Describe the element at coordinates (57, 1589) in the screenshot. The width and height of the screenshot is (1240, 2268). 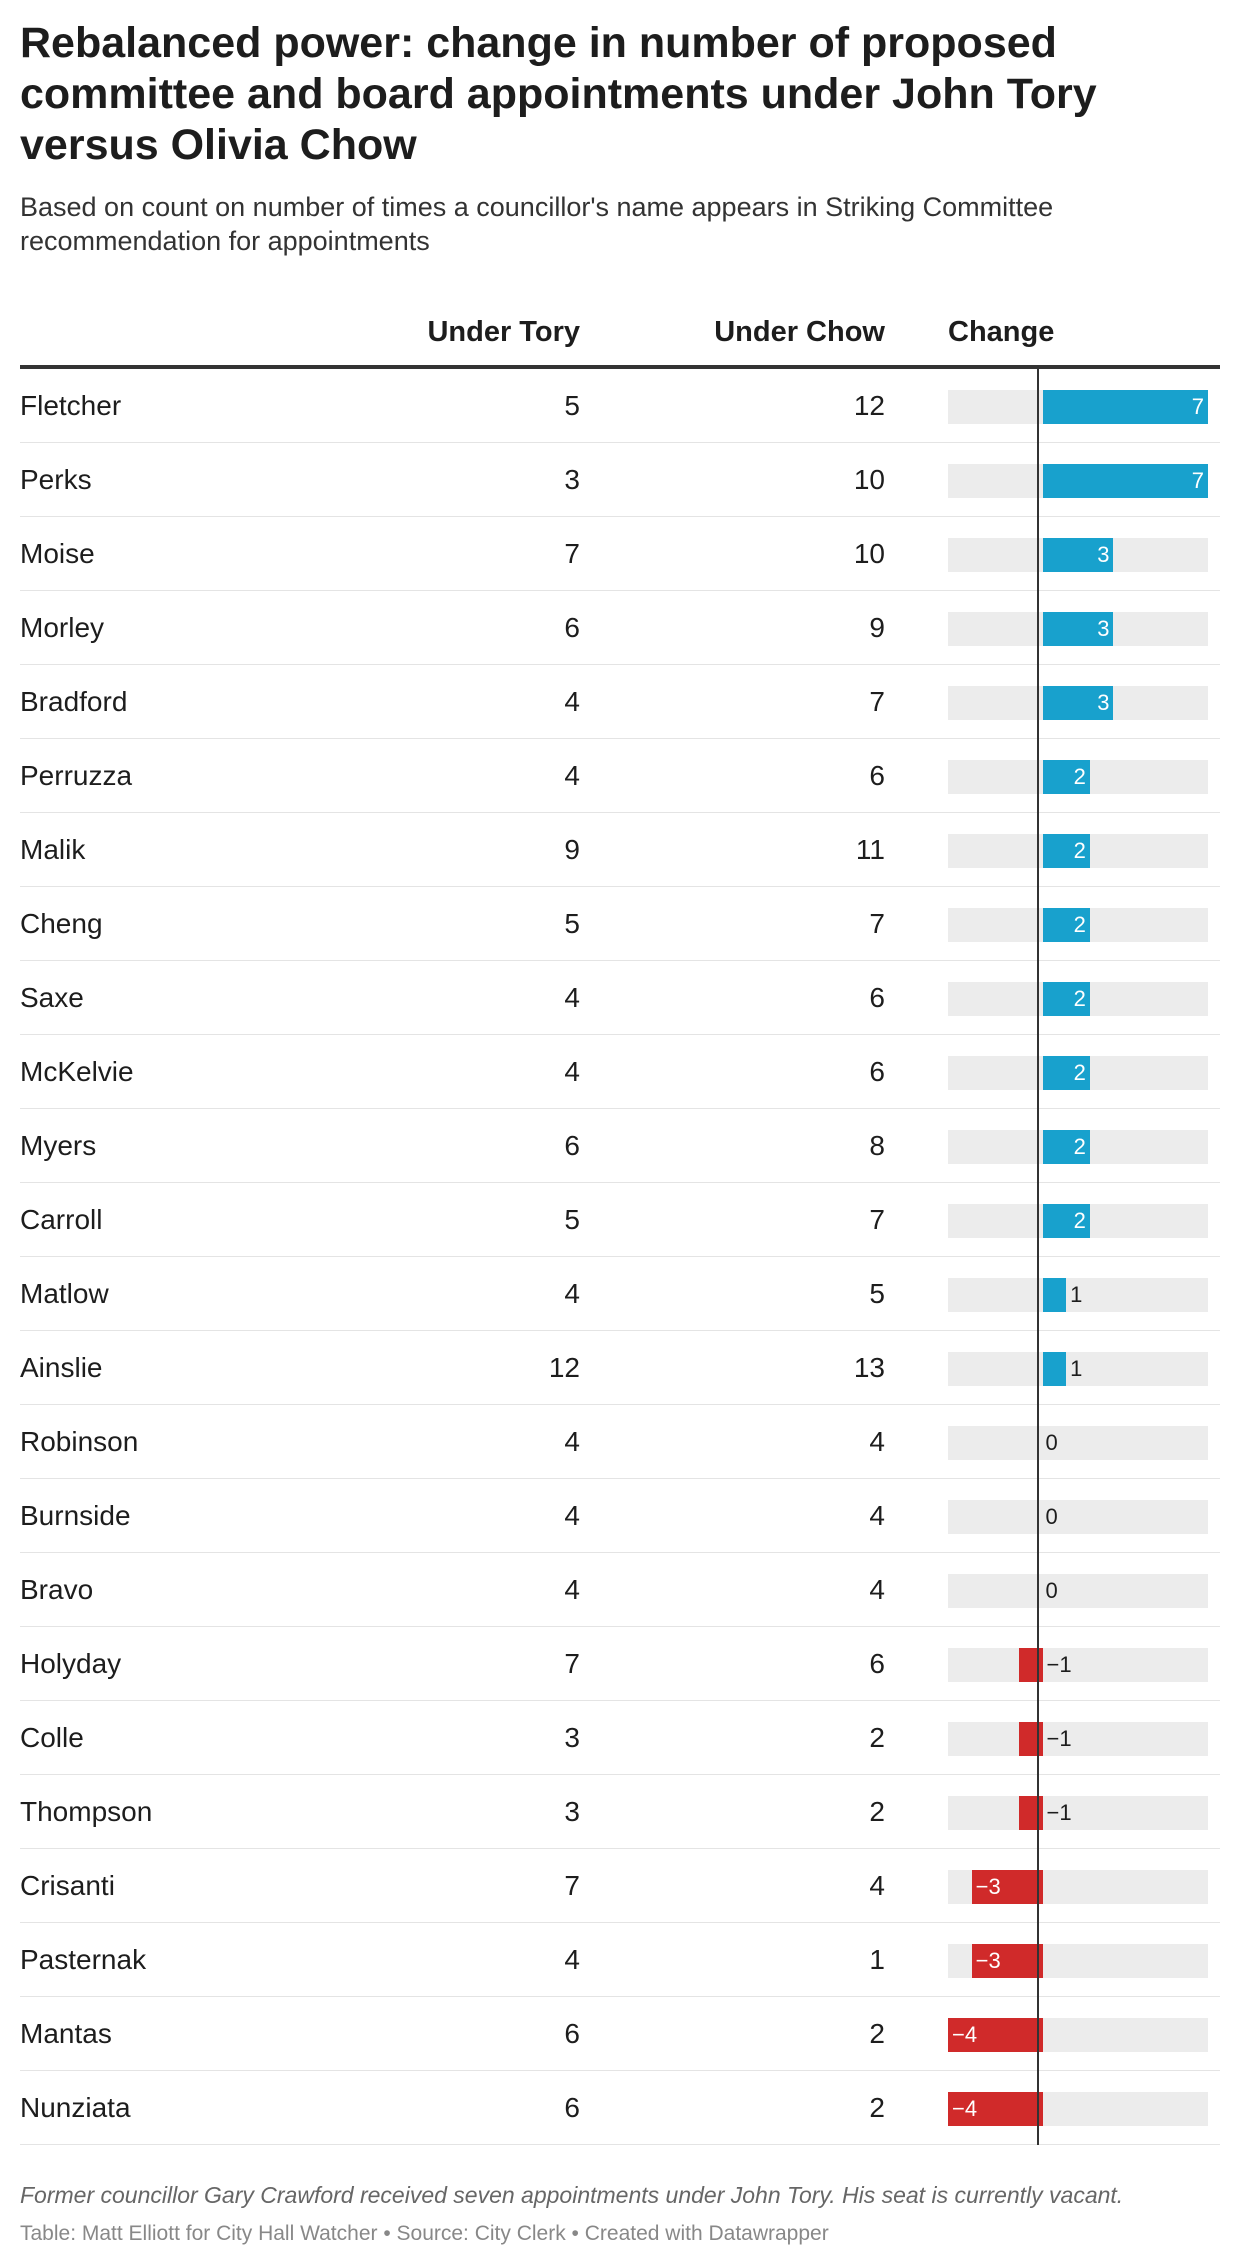
I see `councillor-name: Bravo` at that location.